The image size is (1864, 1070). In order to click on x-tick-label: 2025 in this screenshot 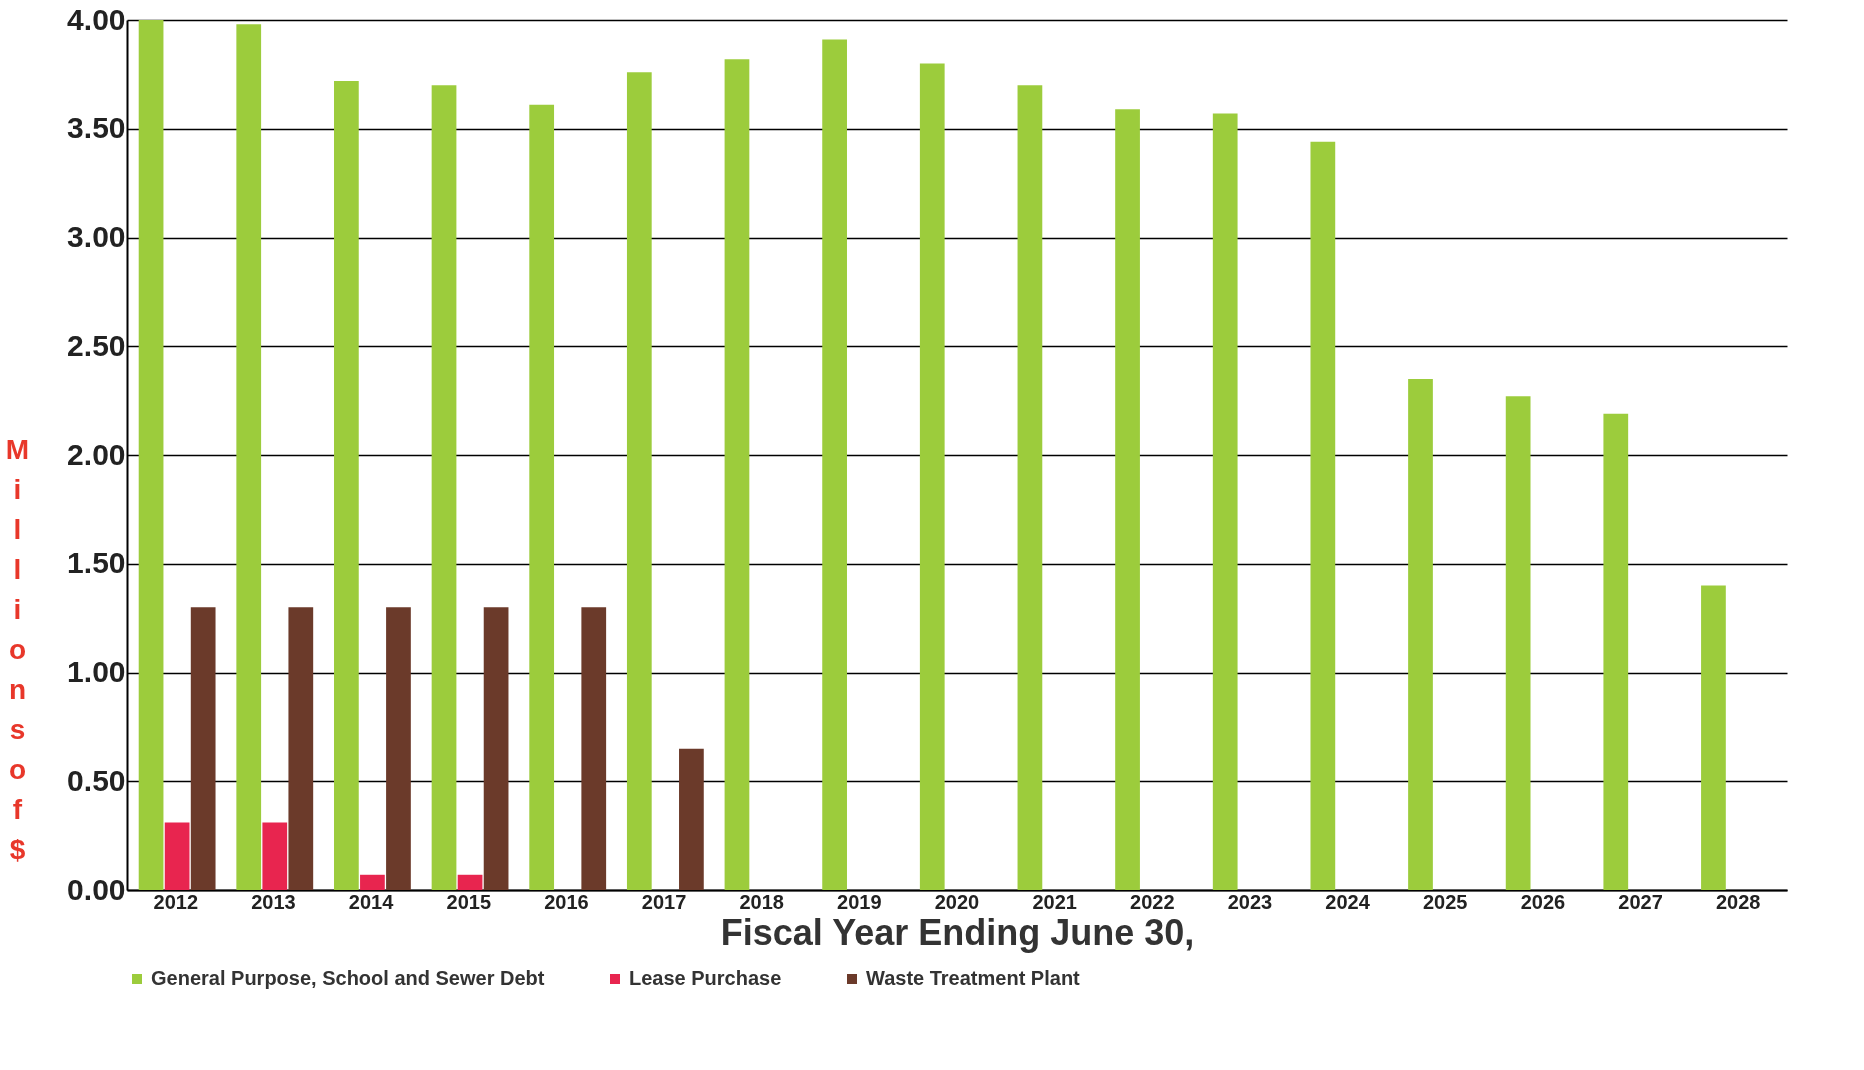, I will do `click(1445, 901)`.